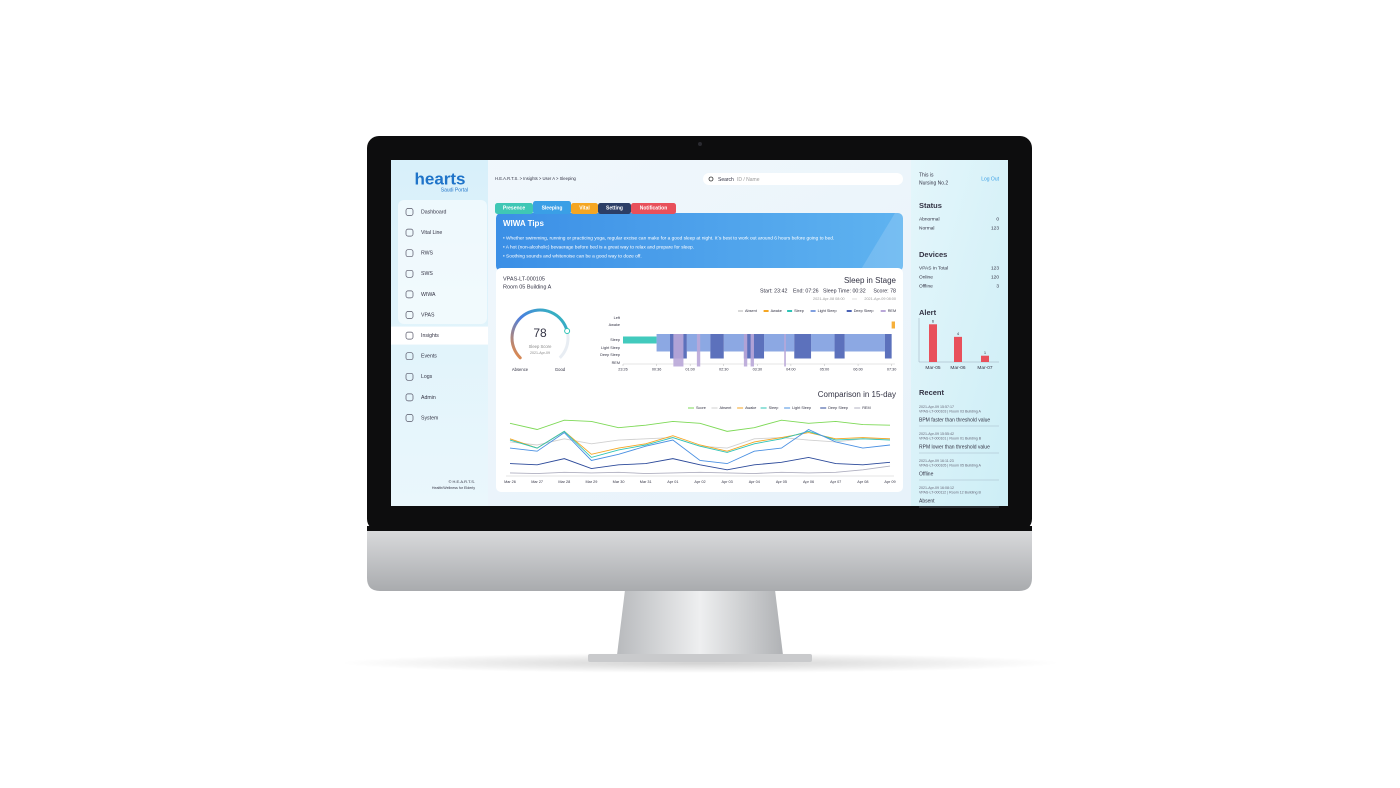  Describe the element at coordinates (428, 295) in the screenshot. I see `menu-item: WIWA` at that location.